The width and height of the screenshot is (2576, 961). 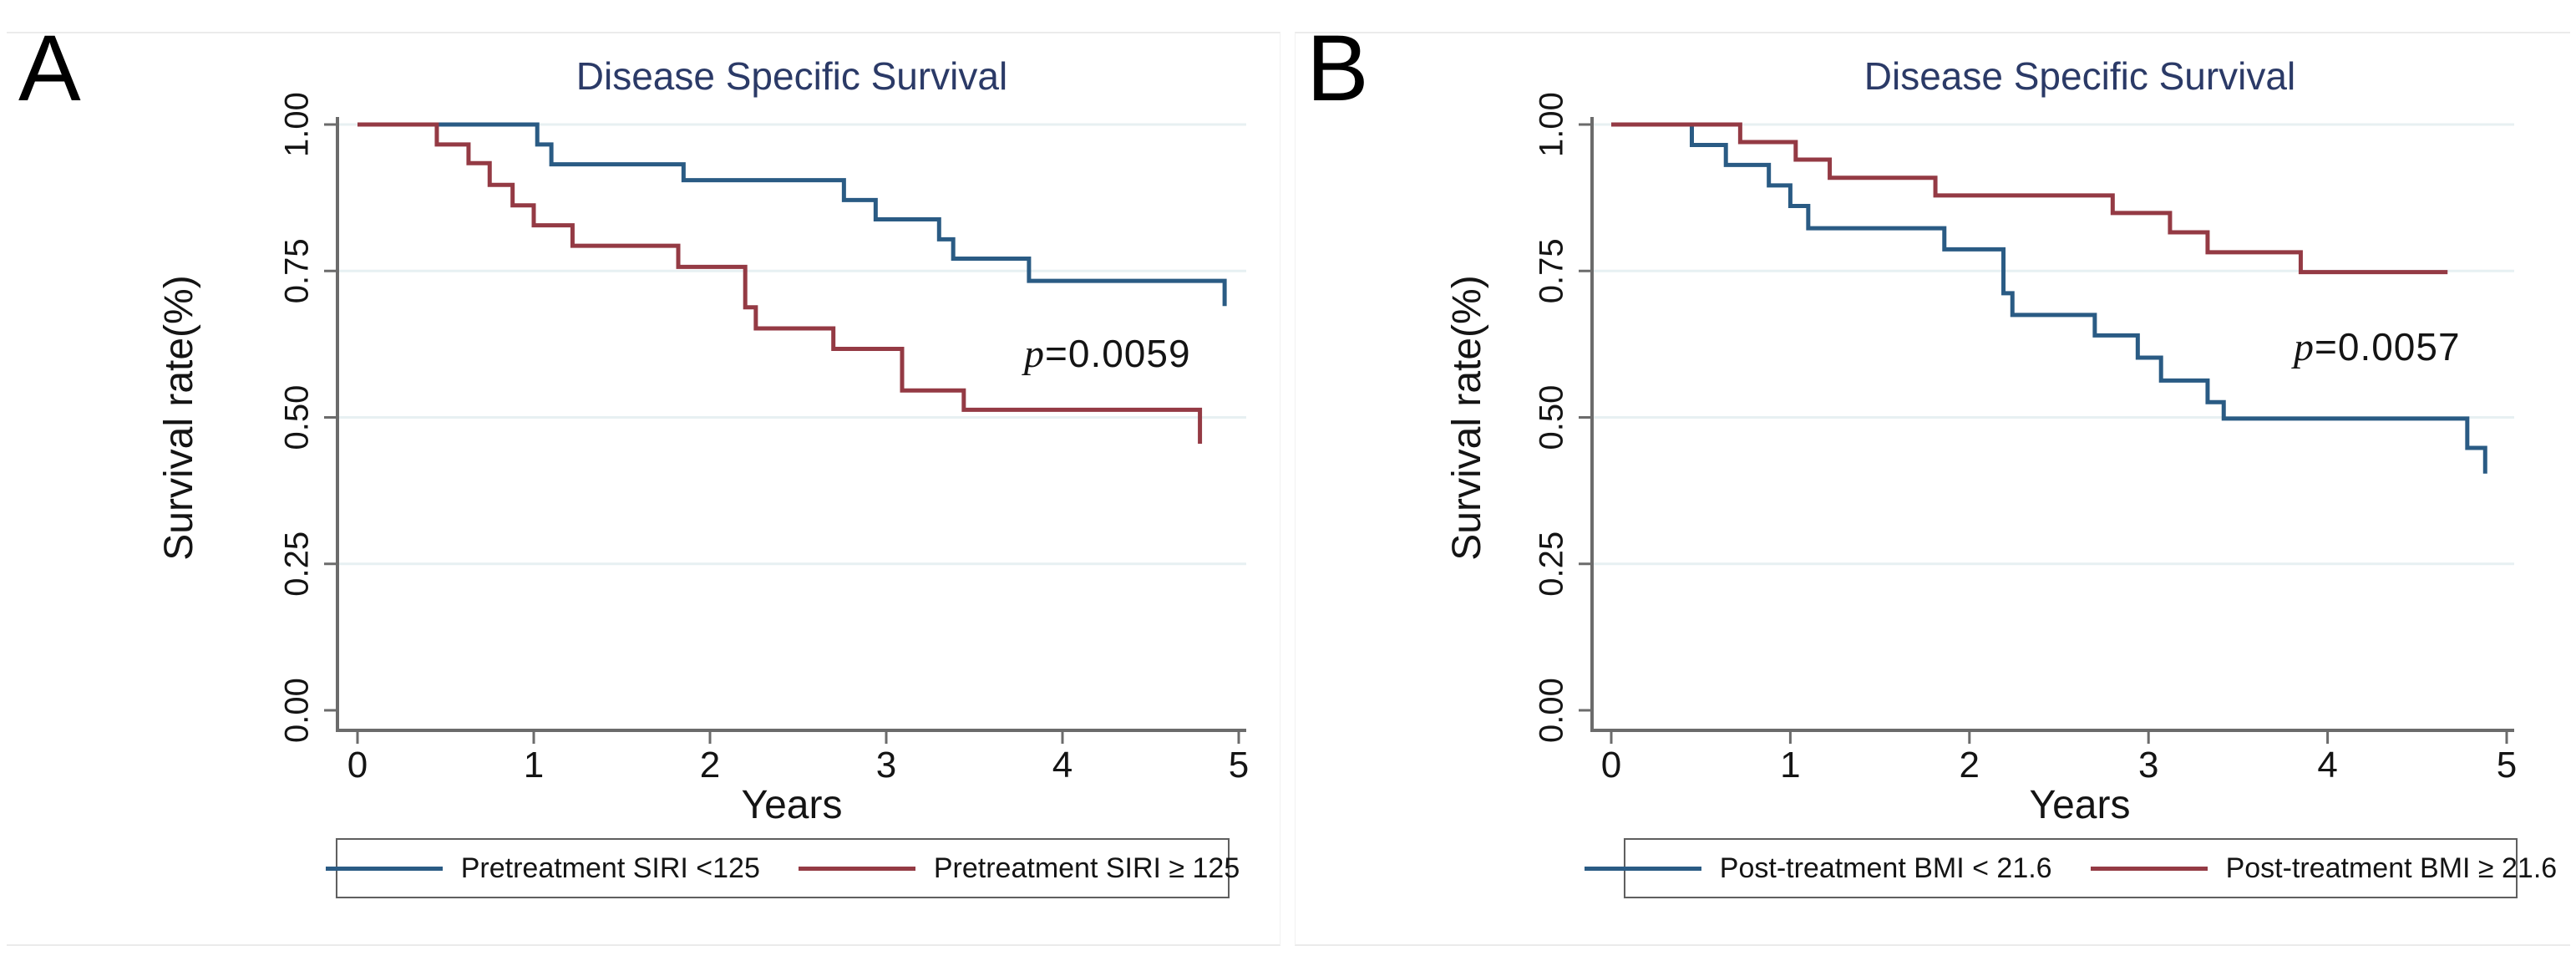 What do you see at coordinates (2080, 805) in the screenshot?
I see `x-axis-title-b: Years` at bounding box center [2080, 805].